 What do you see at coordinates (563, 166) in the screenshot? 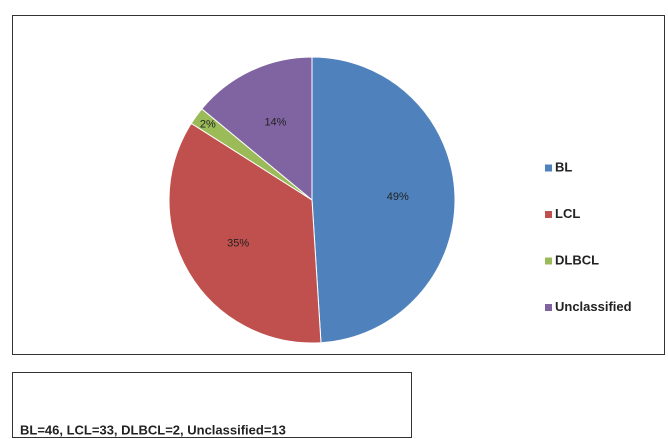
I see `legend-label: BL` at bounding box center [563, 166].